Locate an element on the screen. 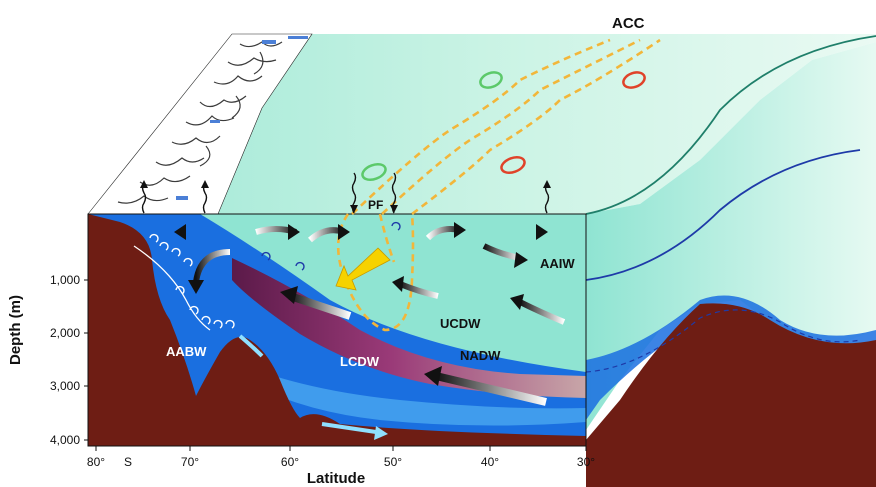  surface-flow-arrows is located at coordinates (361, 232).